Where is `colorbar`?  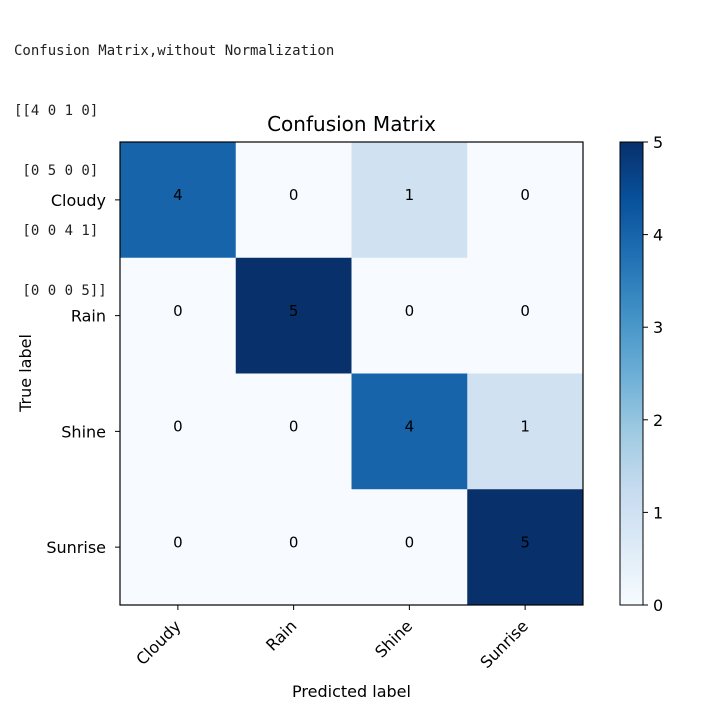
colorbar is located at coordinates (631, 373).